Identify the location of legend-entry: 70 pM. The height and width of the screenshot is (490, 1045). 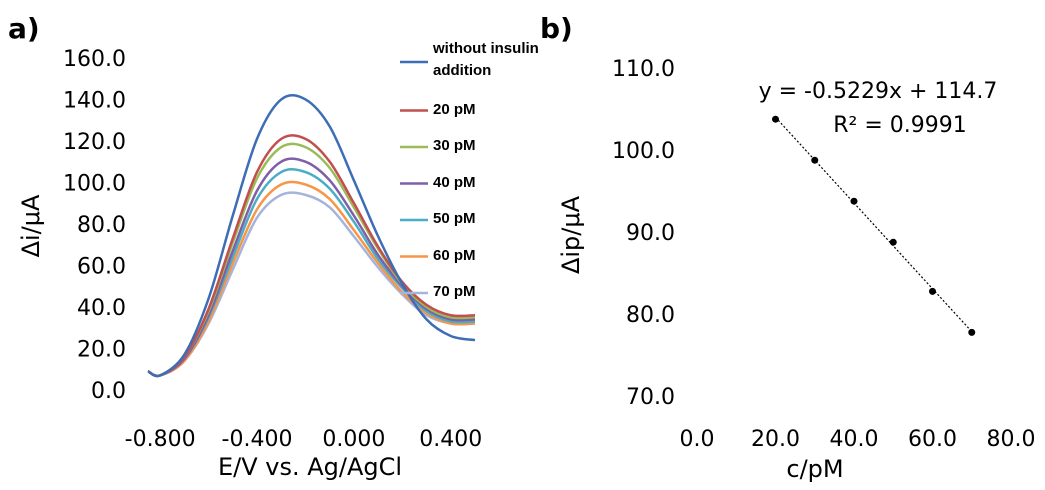
(454, 291).